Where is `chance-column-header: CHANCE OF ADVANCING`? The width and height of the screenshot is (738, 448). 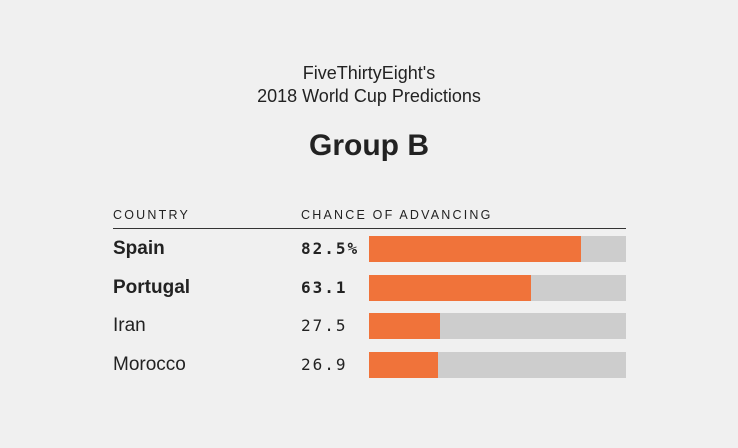 chance-column-header: CHANCE OF ADVANCING is located at coordinates (397, 215).